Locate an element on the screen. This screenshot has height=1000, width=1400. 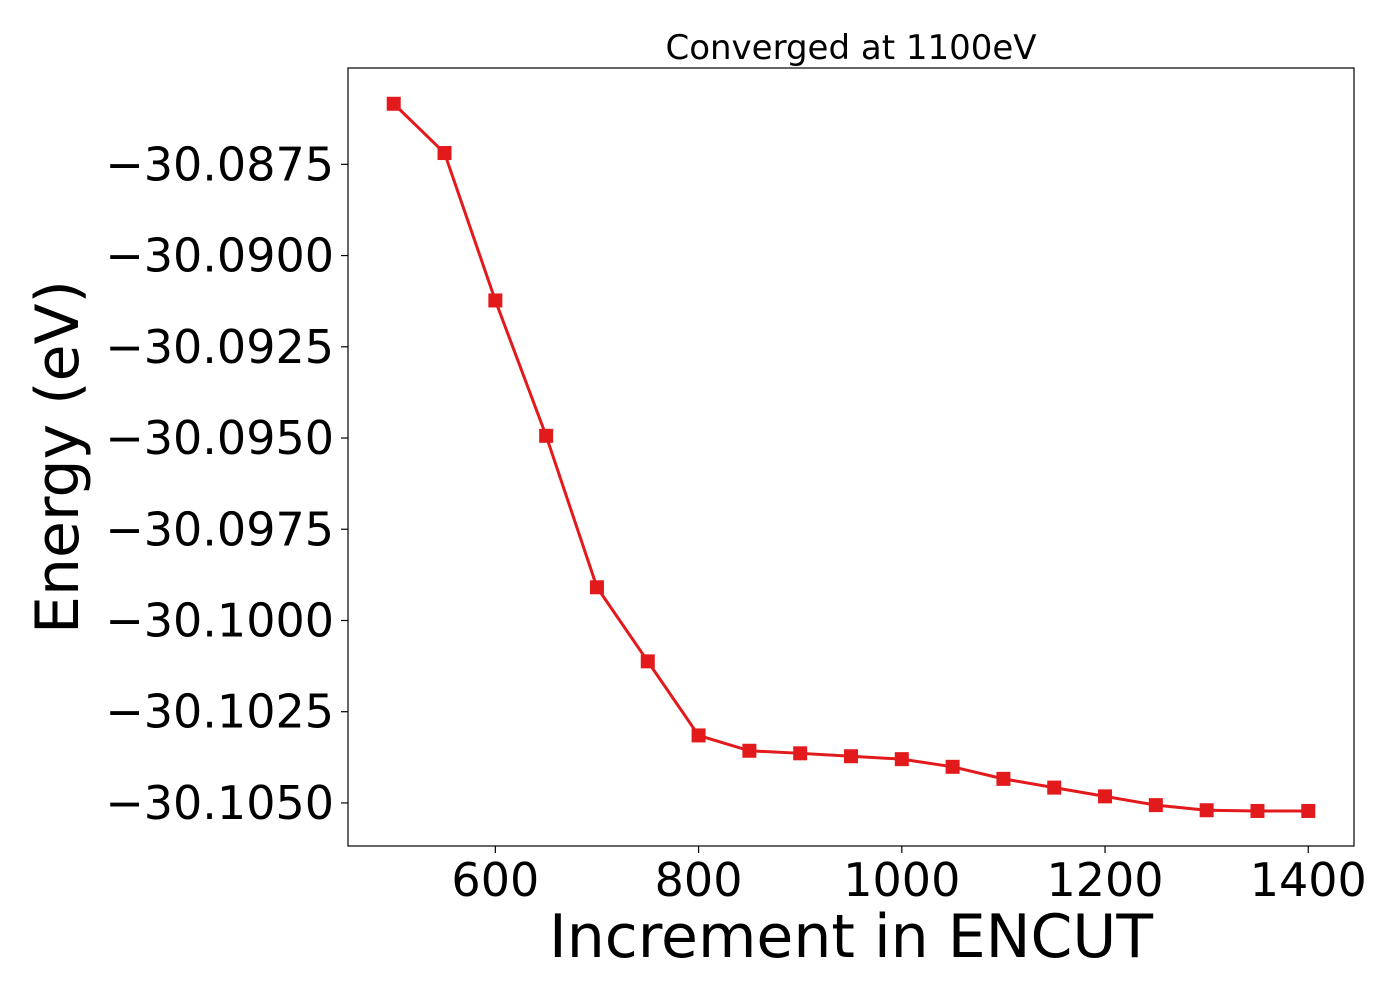
y-tick-label: −30.0875 is located at coordinates (219, 164).